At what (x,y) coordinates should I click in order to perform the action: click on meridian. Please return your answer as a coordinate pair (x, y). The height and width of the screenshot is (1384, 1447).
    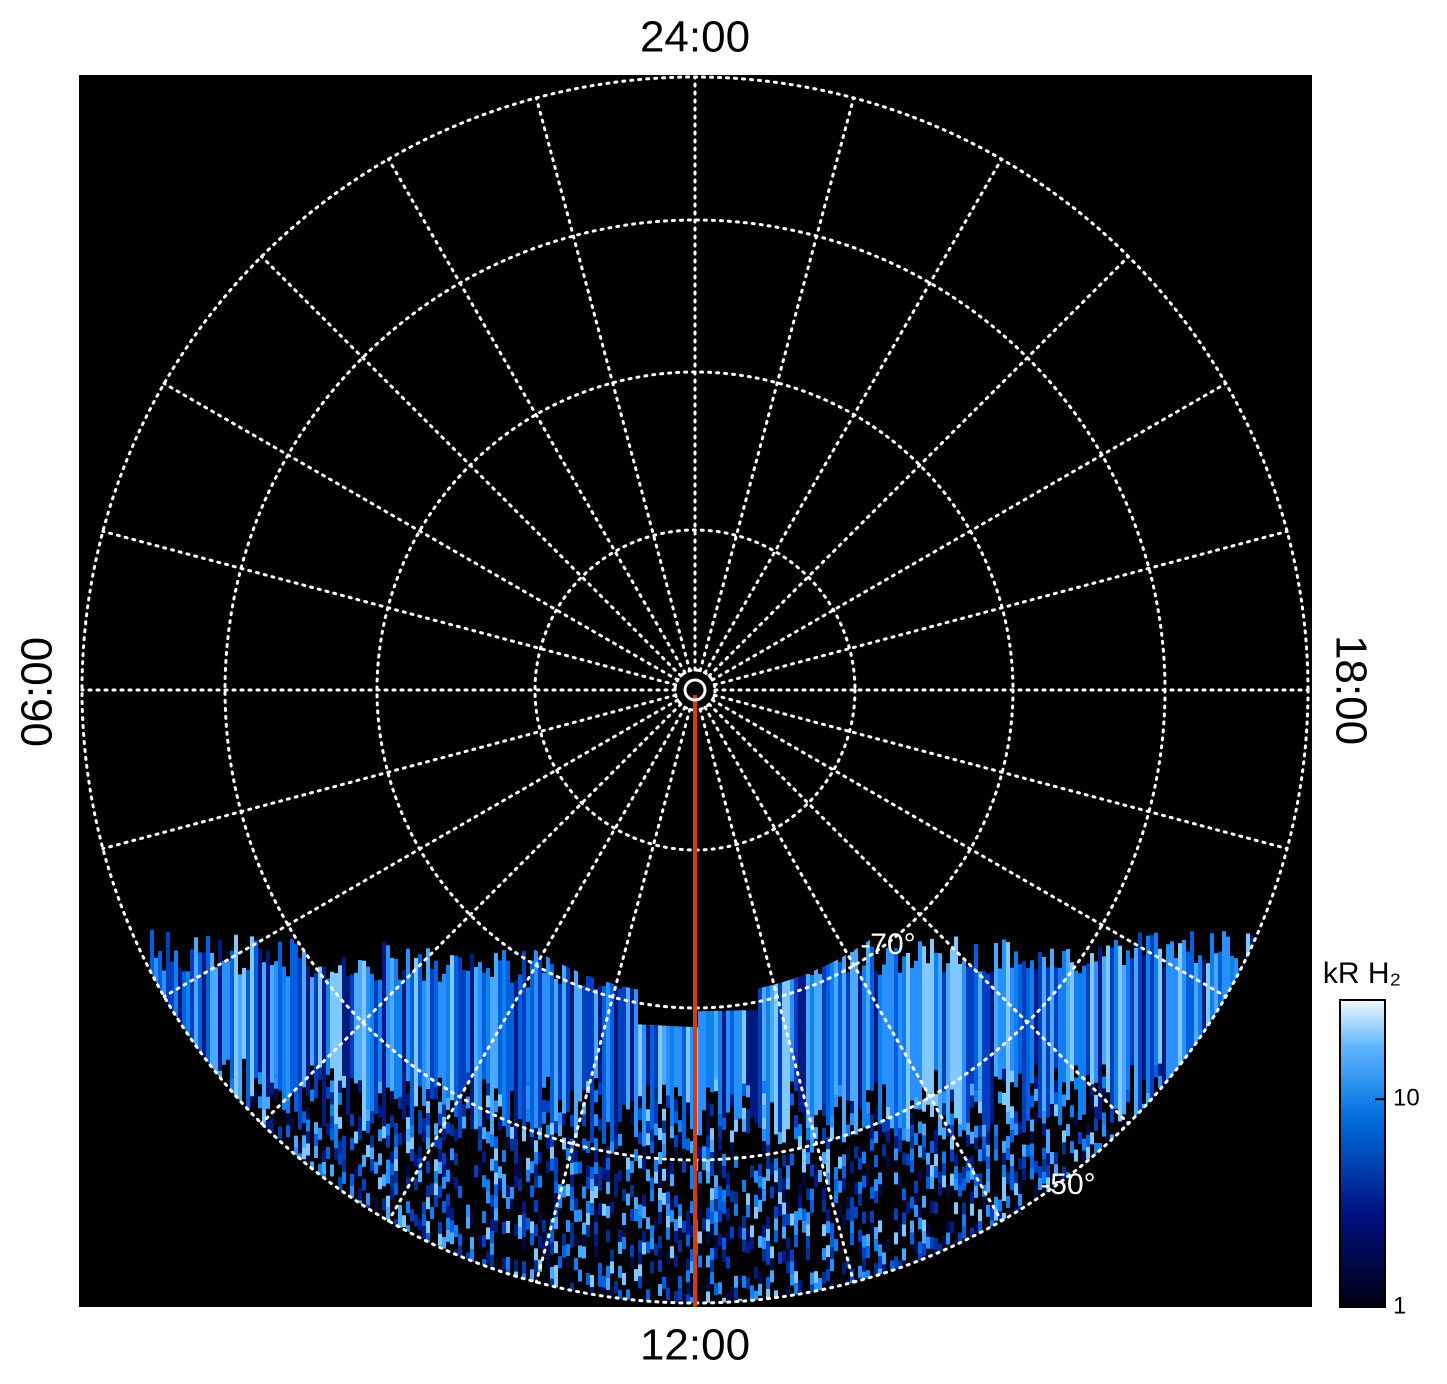
    Looking at the image, I should click on (537, 416).